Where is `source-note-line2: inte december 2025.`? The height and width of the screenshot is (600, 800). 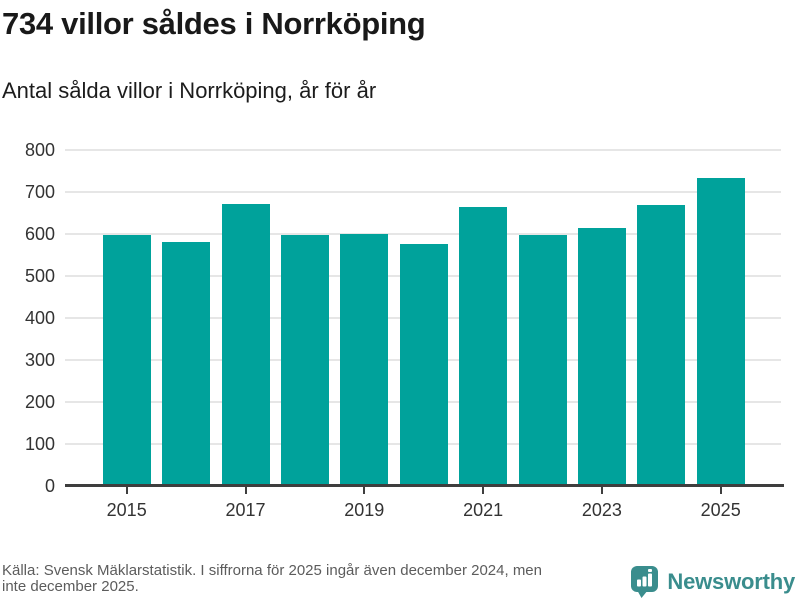 source-note-line2: inte december 2025. is located at coordinates (70, 586).